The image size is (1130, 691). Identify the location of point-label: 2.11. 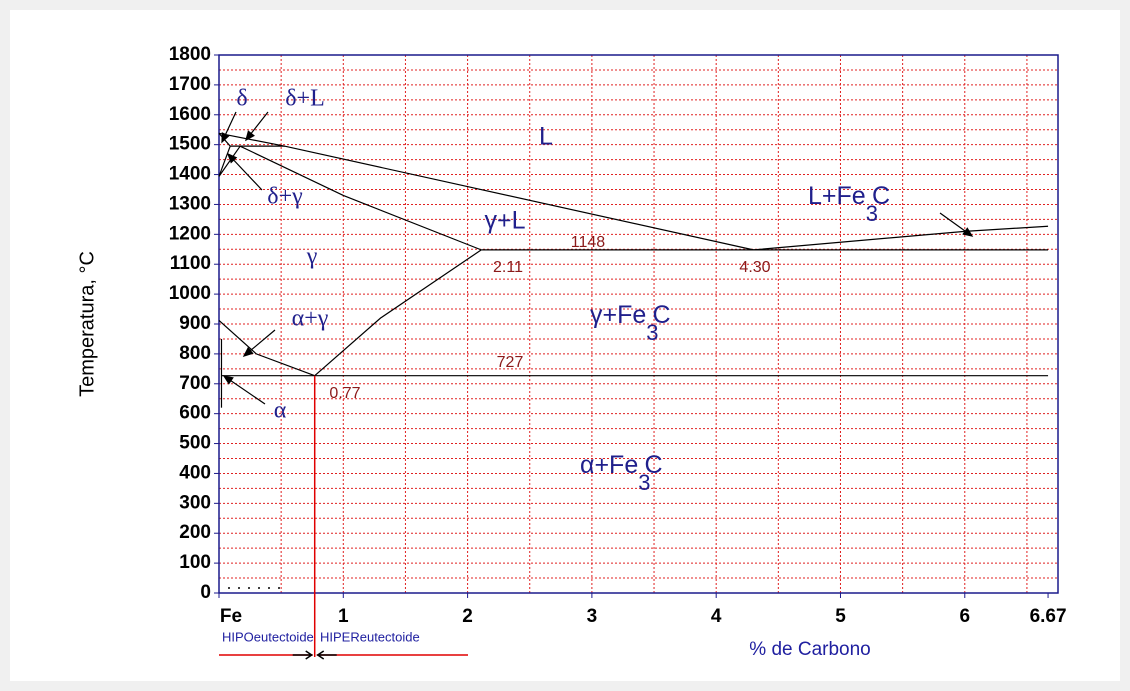
(508, 267).